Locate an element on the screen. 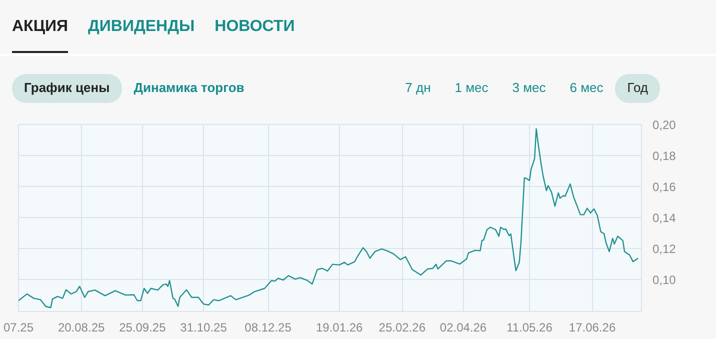 This screenshot has height=339, width=716. text: Год is located at coordinates (637, 88).